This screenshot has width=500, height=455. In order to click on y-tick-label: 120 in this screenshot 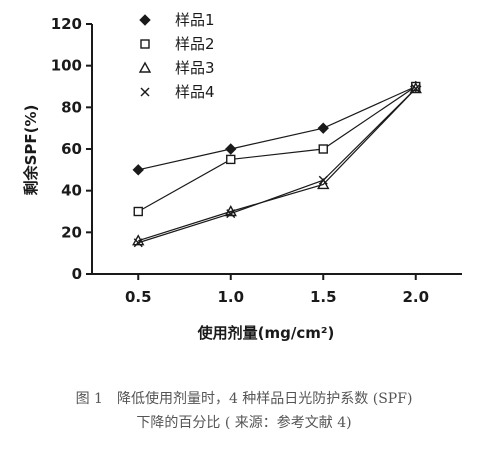, I will do `click(66, 24)`.